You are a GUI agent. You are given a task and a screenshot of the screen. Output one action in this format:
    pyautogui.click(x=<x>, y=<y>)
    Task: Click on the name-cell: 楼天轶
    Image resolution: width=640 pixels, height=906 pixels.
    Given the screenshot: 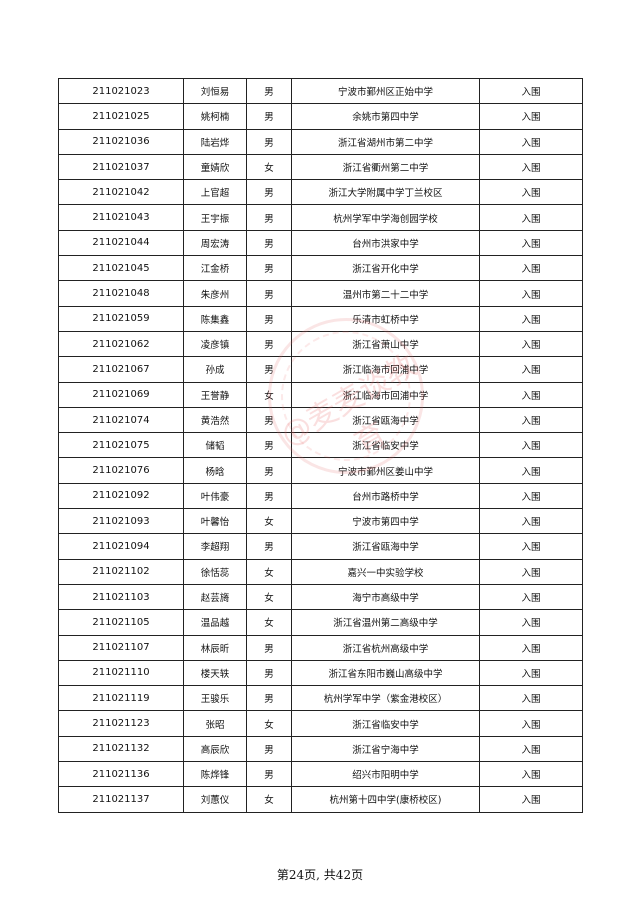 What is the action you would take?
    pyautogui.click(x=215, y=673)
    